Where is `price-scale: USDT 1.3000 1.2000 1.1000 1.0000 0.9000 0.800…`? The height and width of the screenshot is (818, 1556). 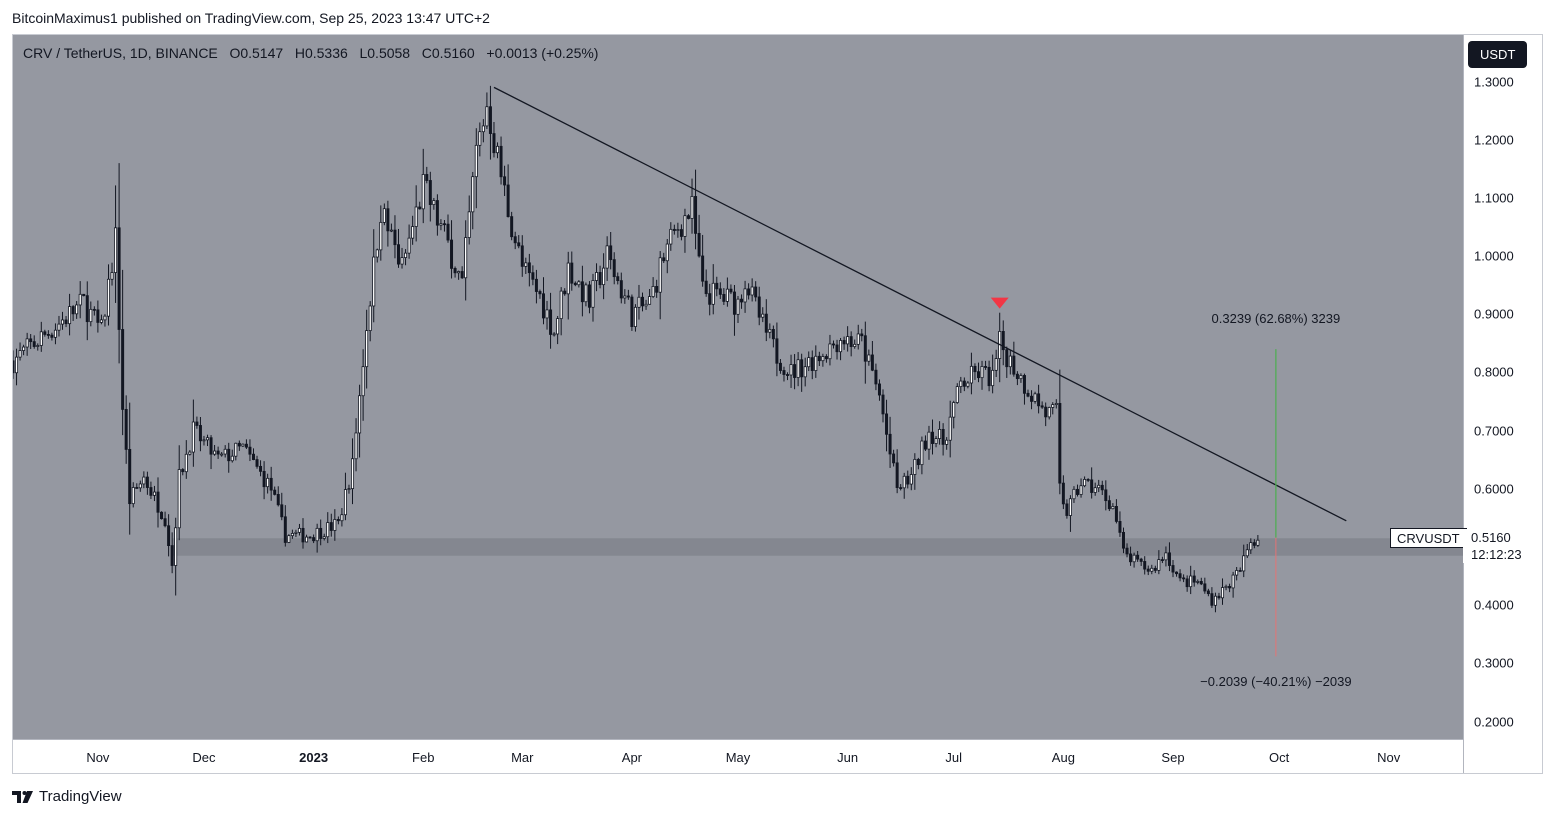 price-scale: USDT 1.3000 1.2000 1.1000 1.0000 0.9000 0.800… is located at coordinates (1502, 404).